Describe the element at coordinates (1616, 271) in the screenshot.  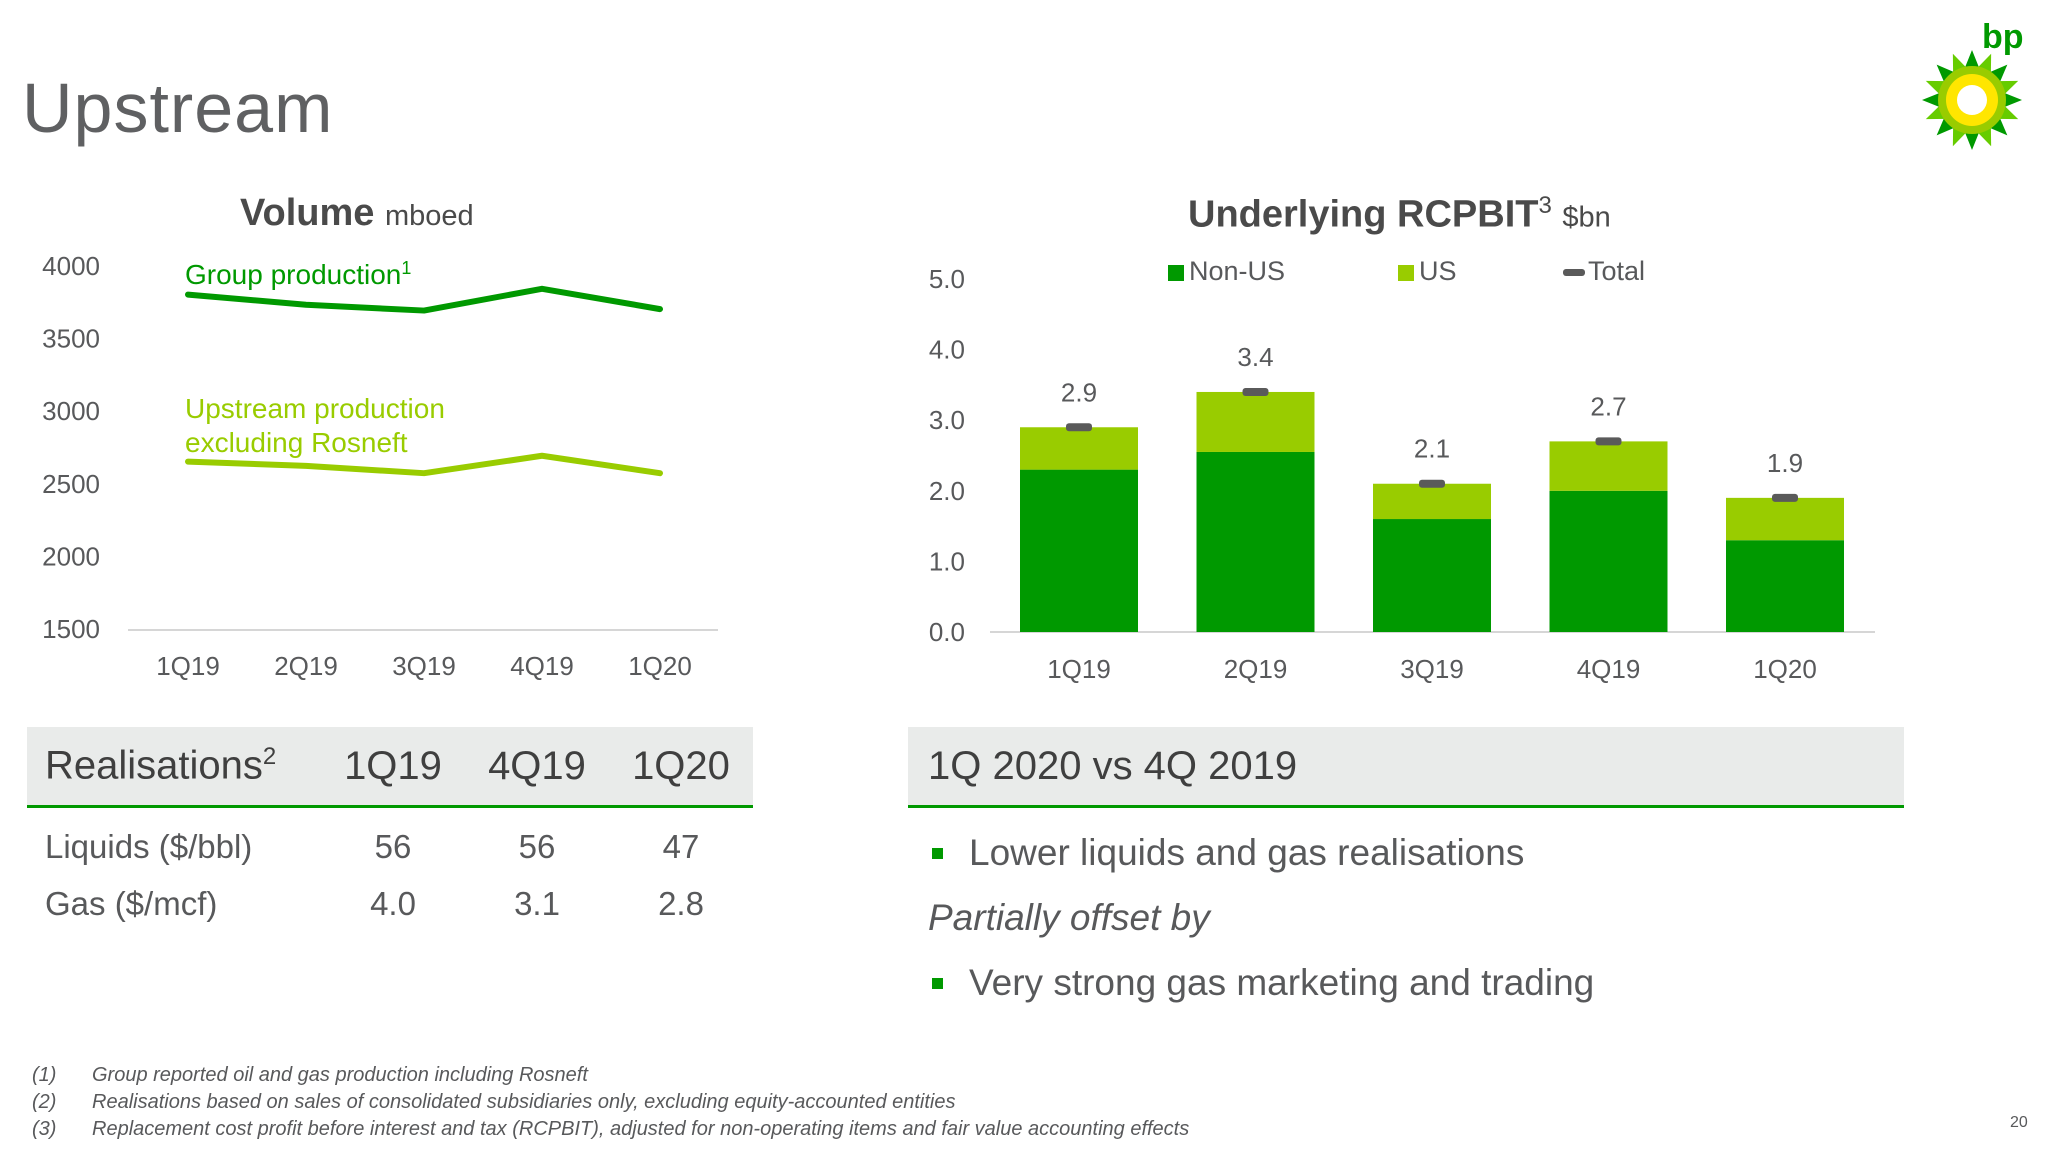
I see `legend-label: Total` at that location.